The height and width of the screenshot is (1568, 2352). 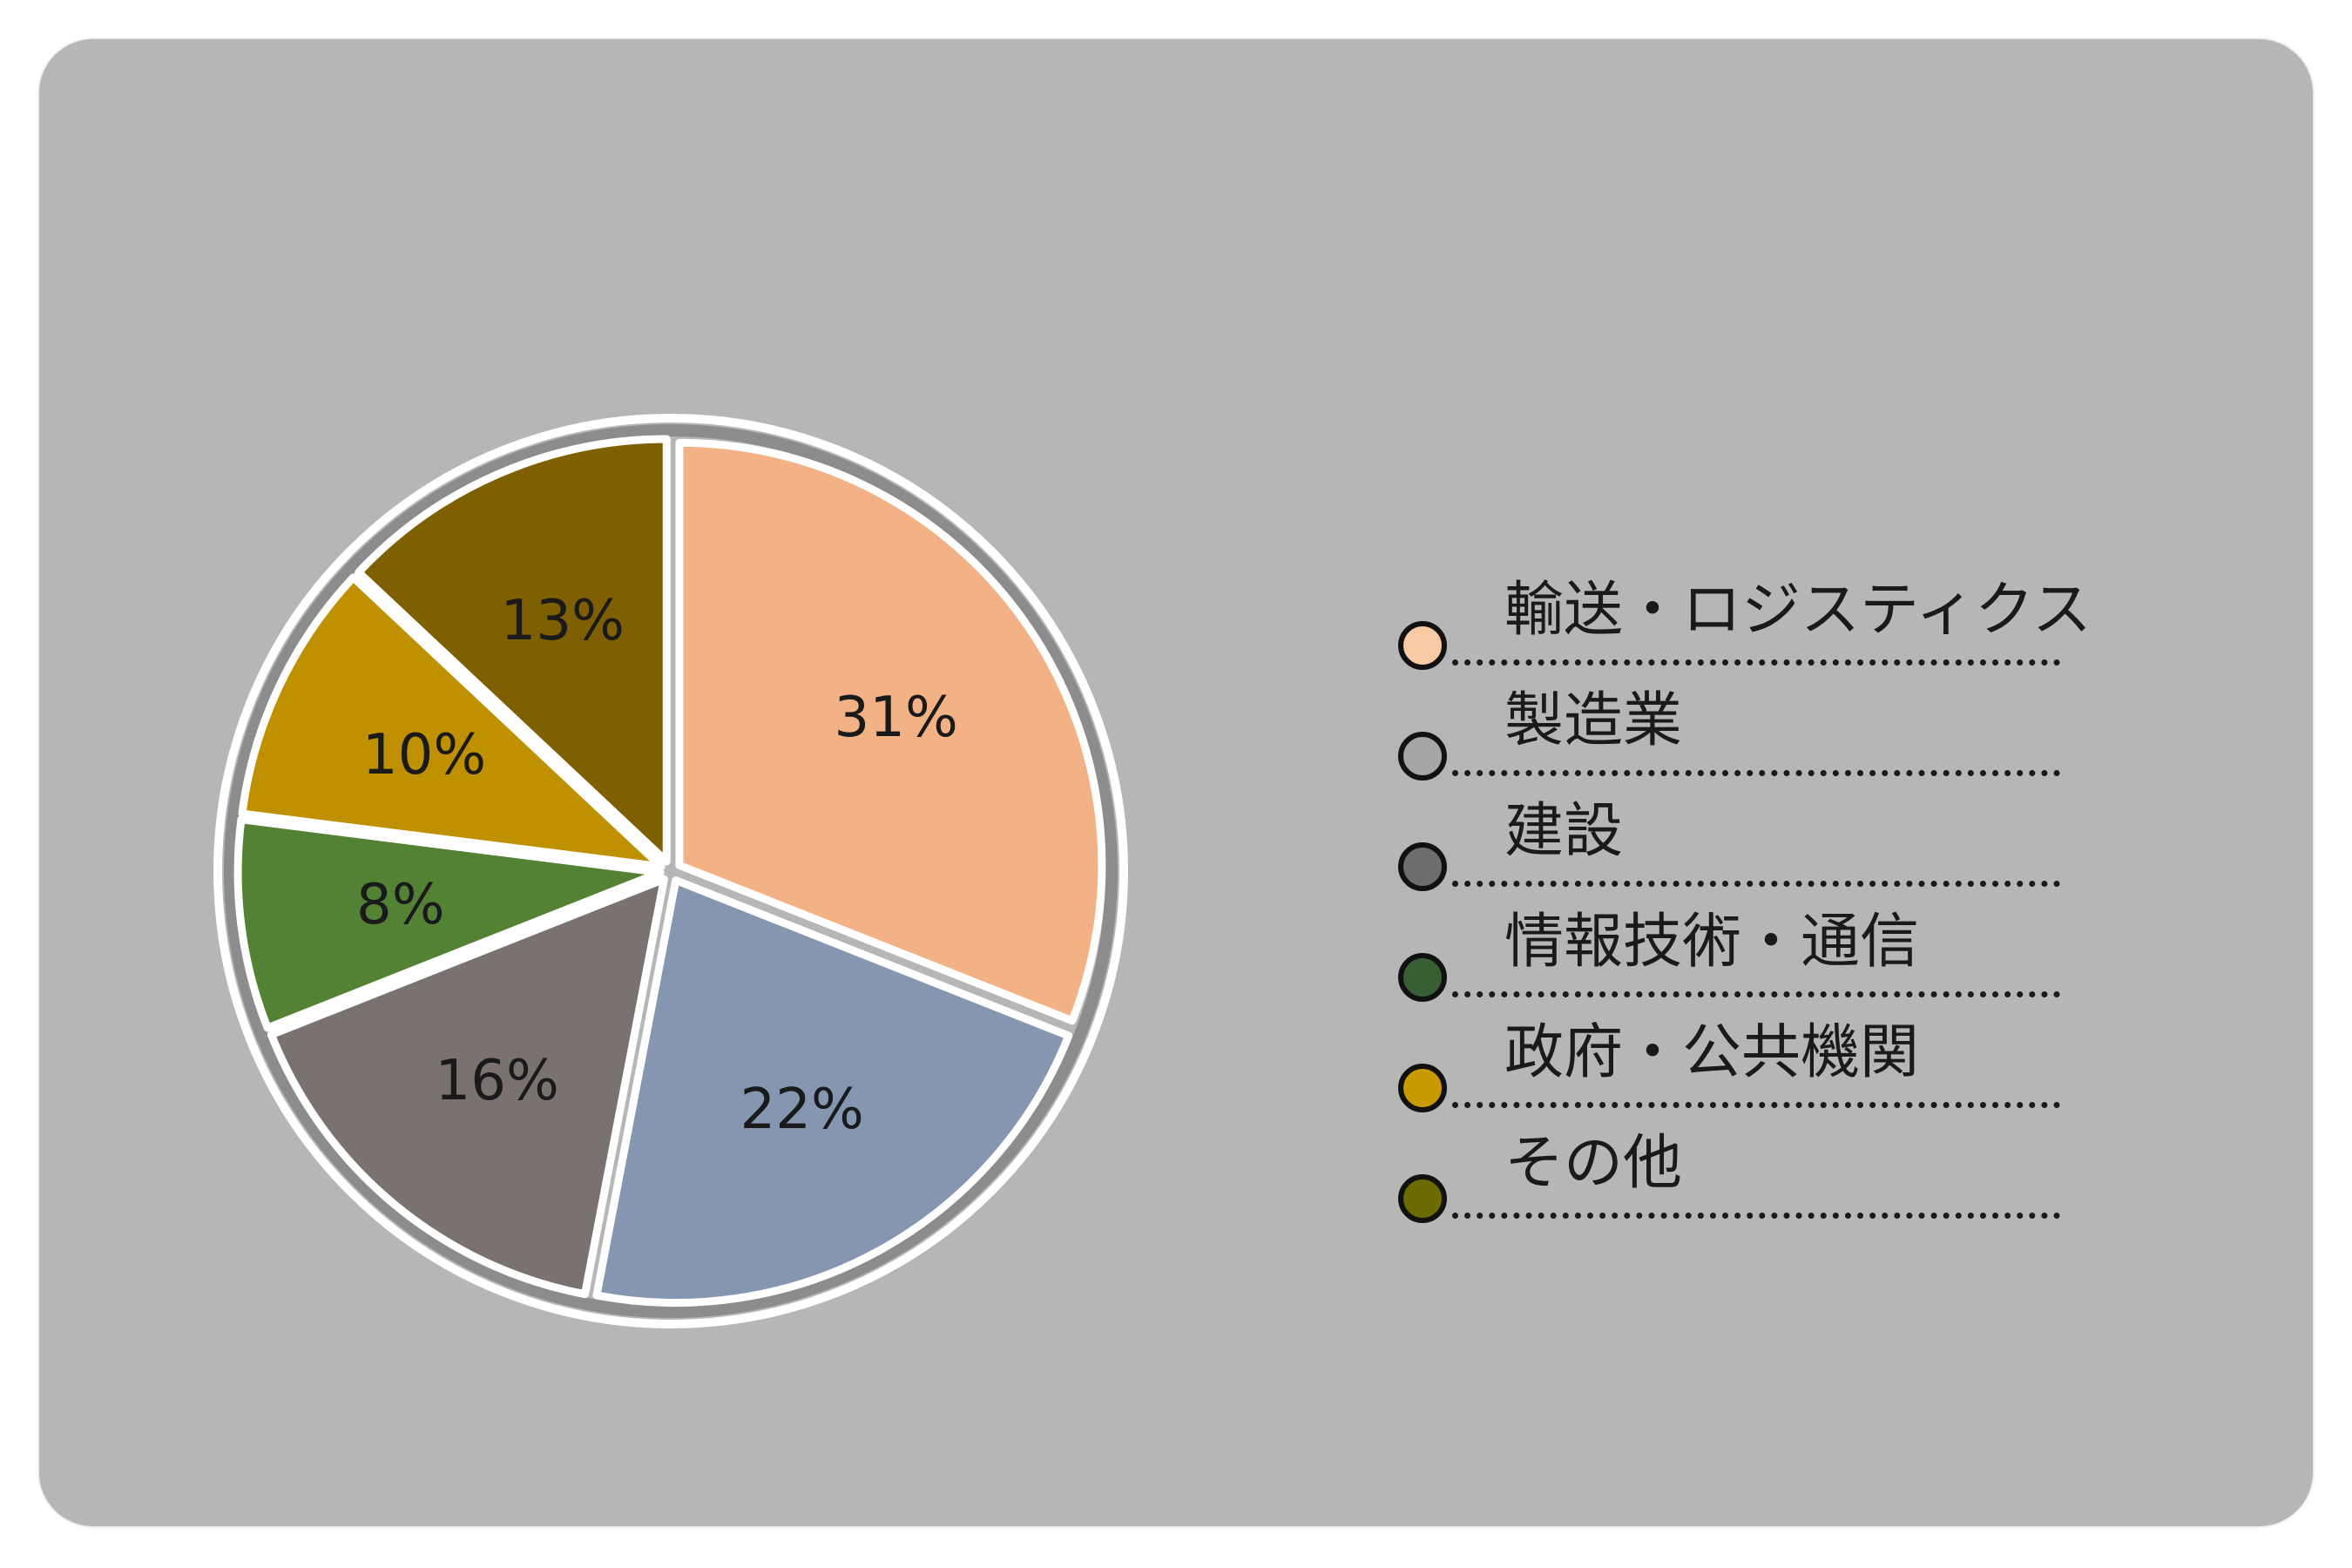 I want to click on legend-item-government: 政府・公共機関, so click(x=1729, y=1075).